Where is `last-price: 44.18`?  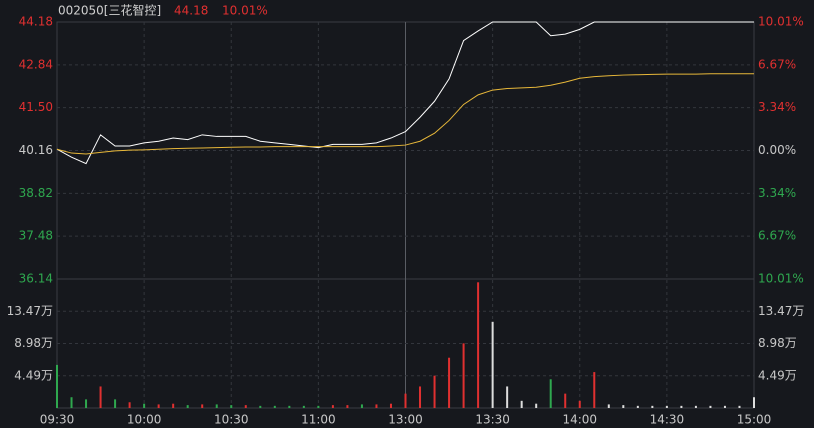
last-price: 44.18 is located at coordinates (191, 11).